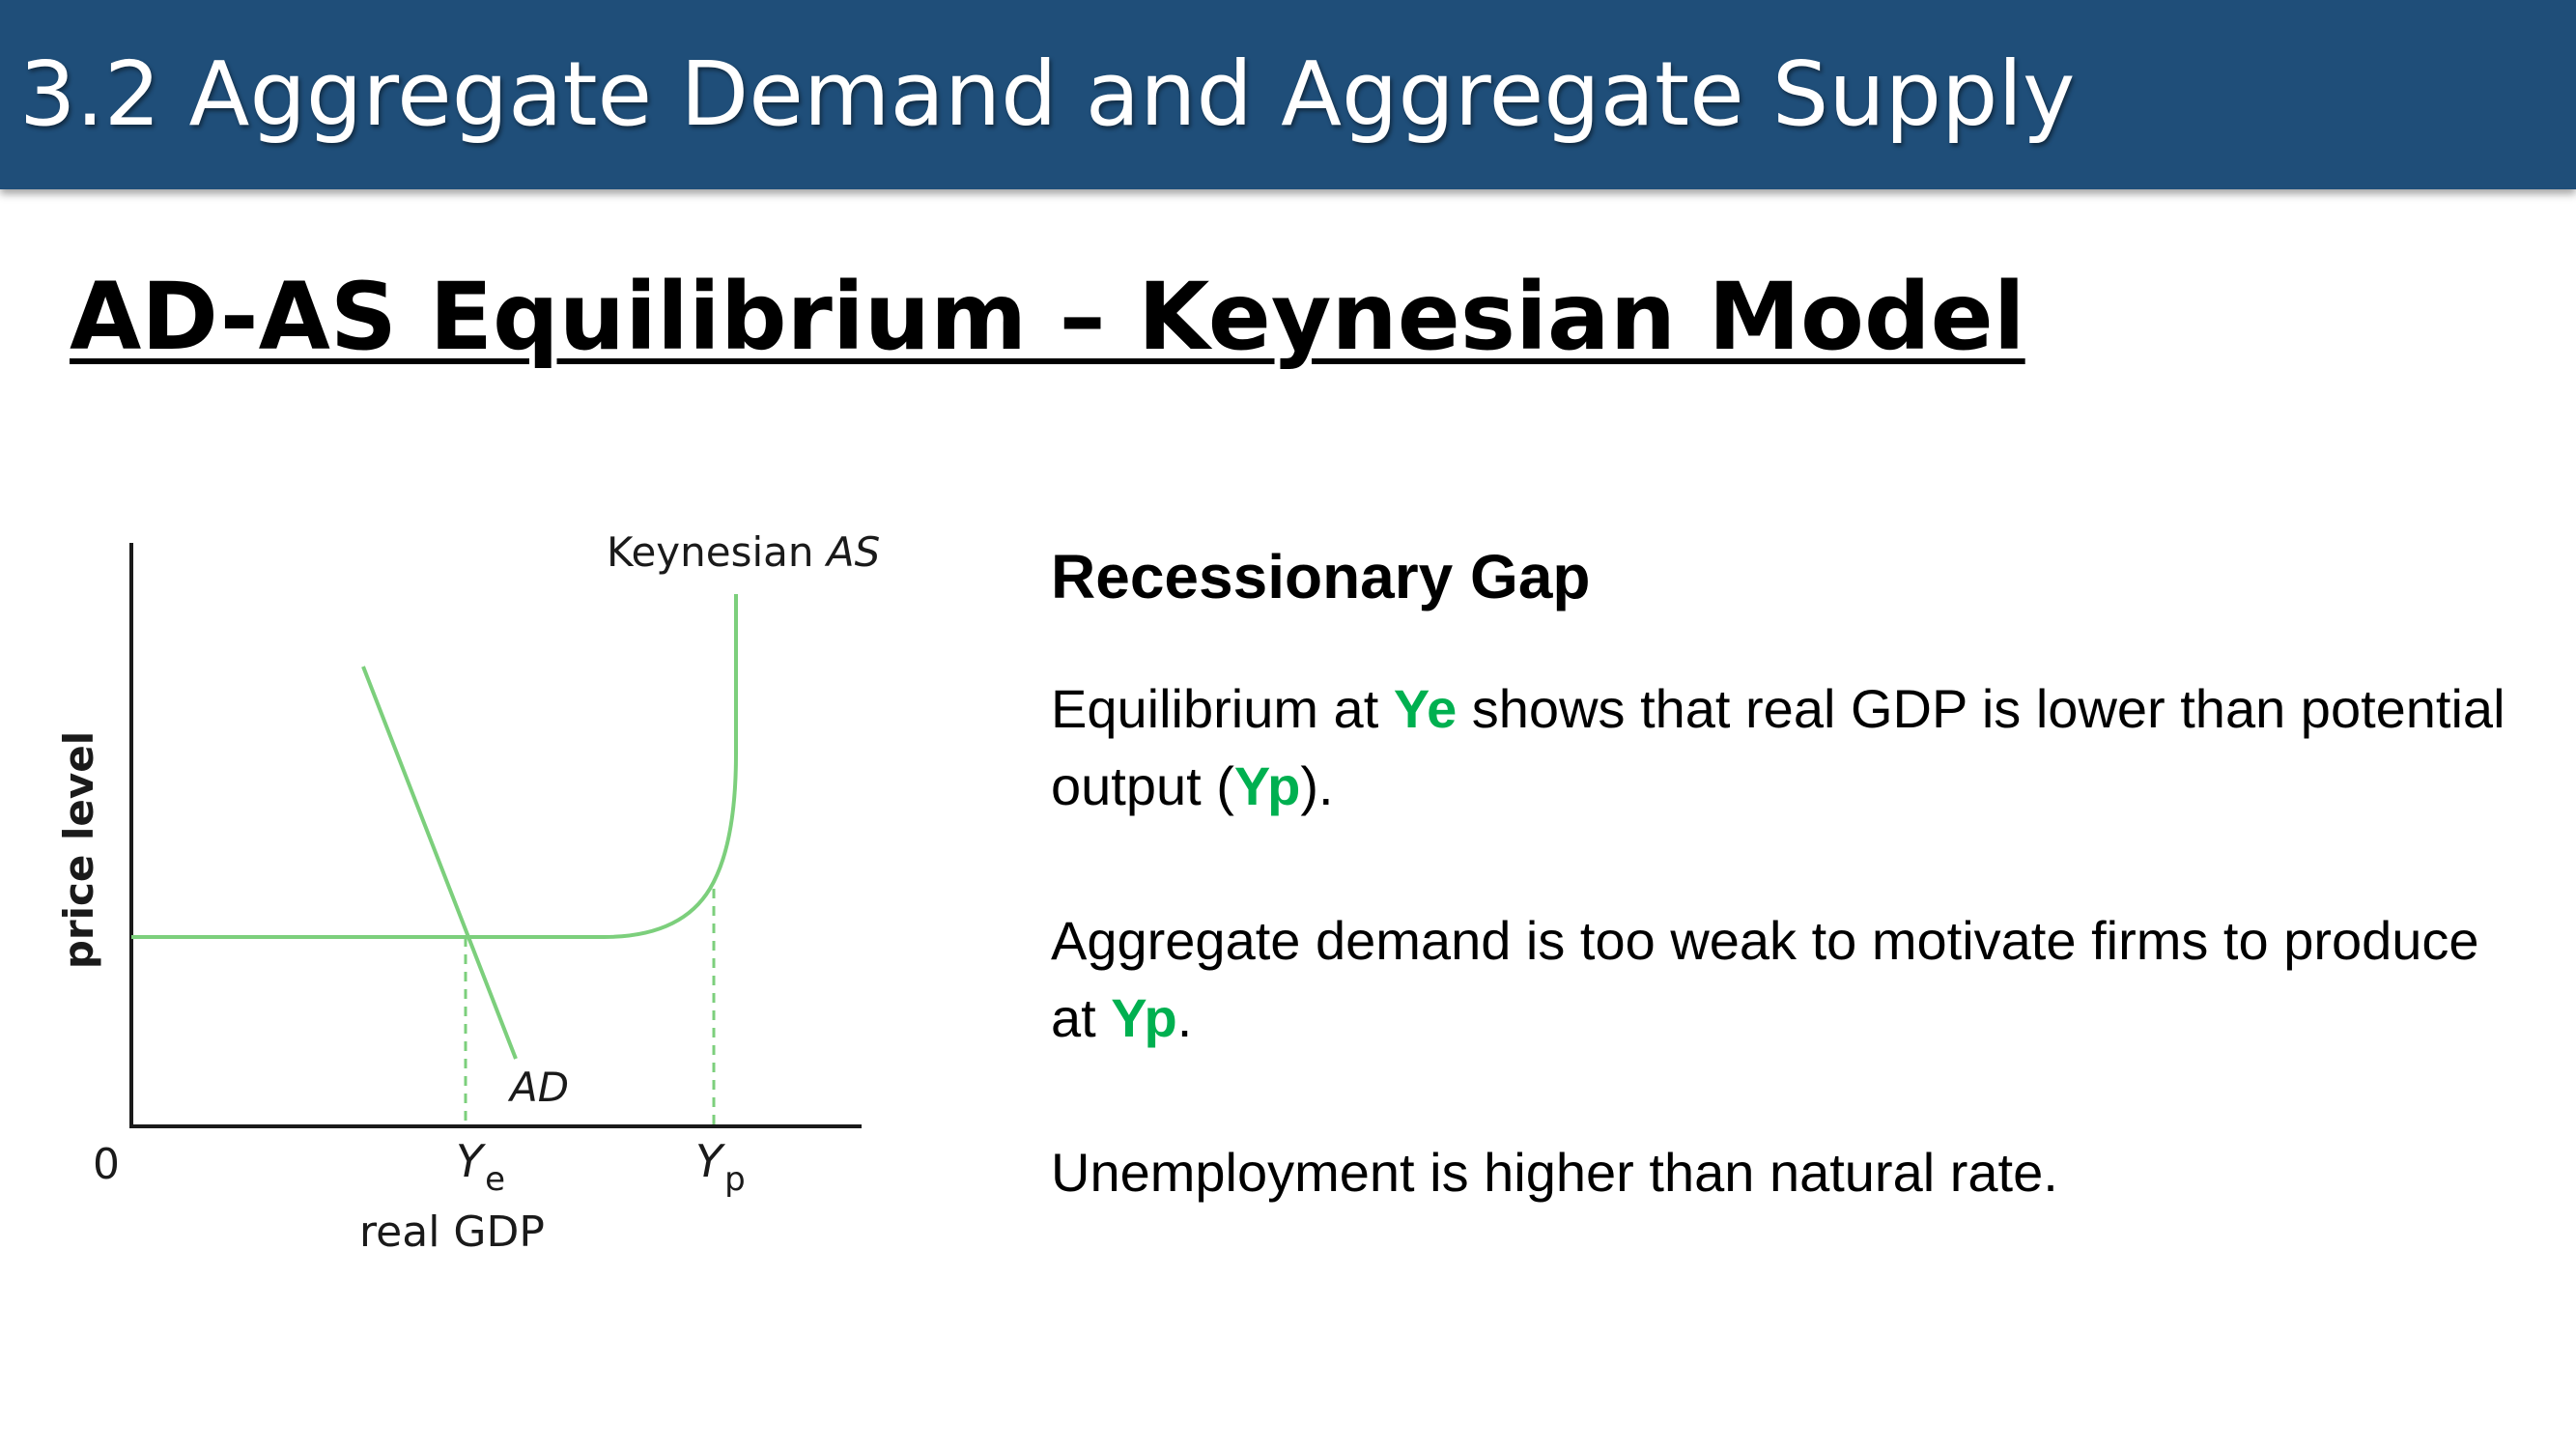 The width and height of the screenshot is (2576, 1449). Describe the element at coordinates (439, 863) in the screenshot. I see `ad-curve` at that location.